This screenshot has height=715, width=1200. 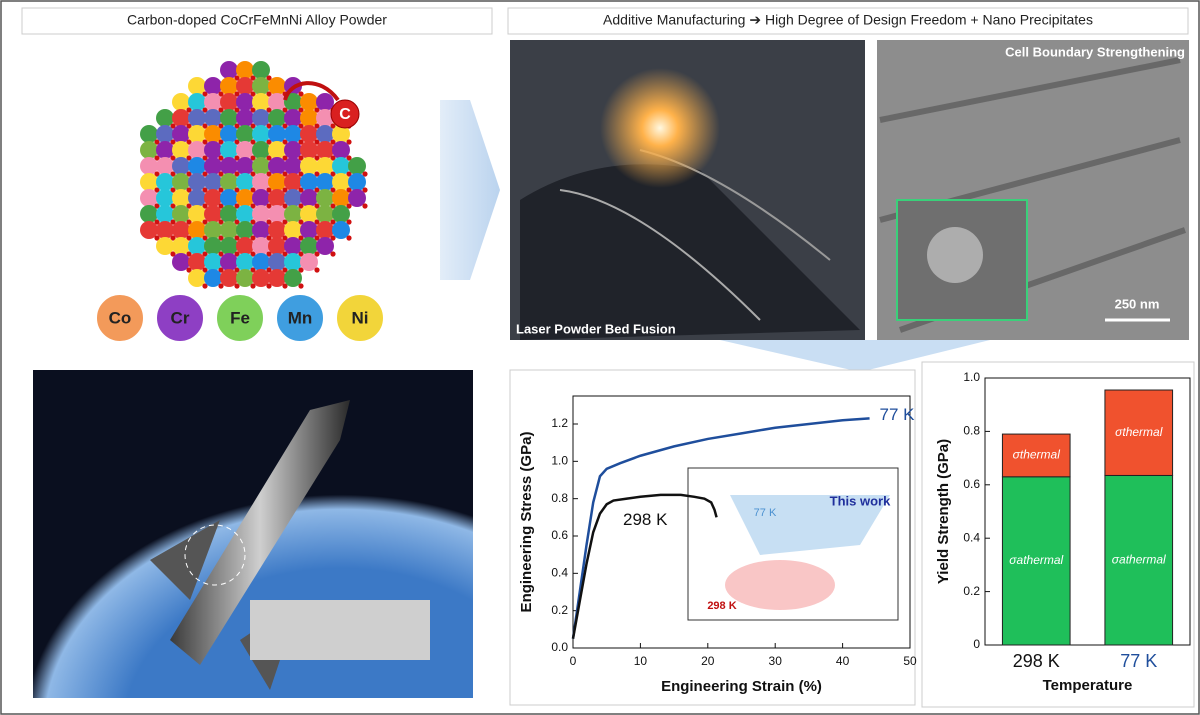 I want to click on inset-label: 77 K, so click(x=765, y=513).